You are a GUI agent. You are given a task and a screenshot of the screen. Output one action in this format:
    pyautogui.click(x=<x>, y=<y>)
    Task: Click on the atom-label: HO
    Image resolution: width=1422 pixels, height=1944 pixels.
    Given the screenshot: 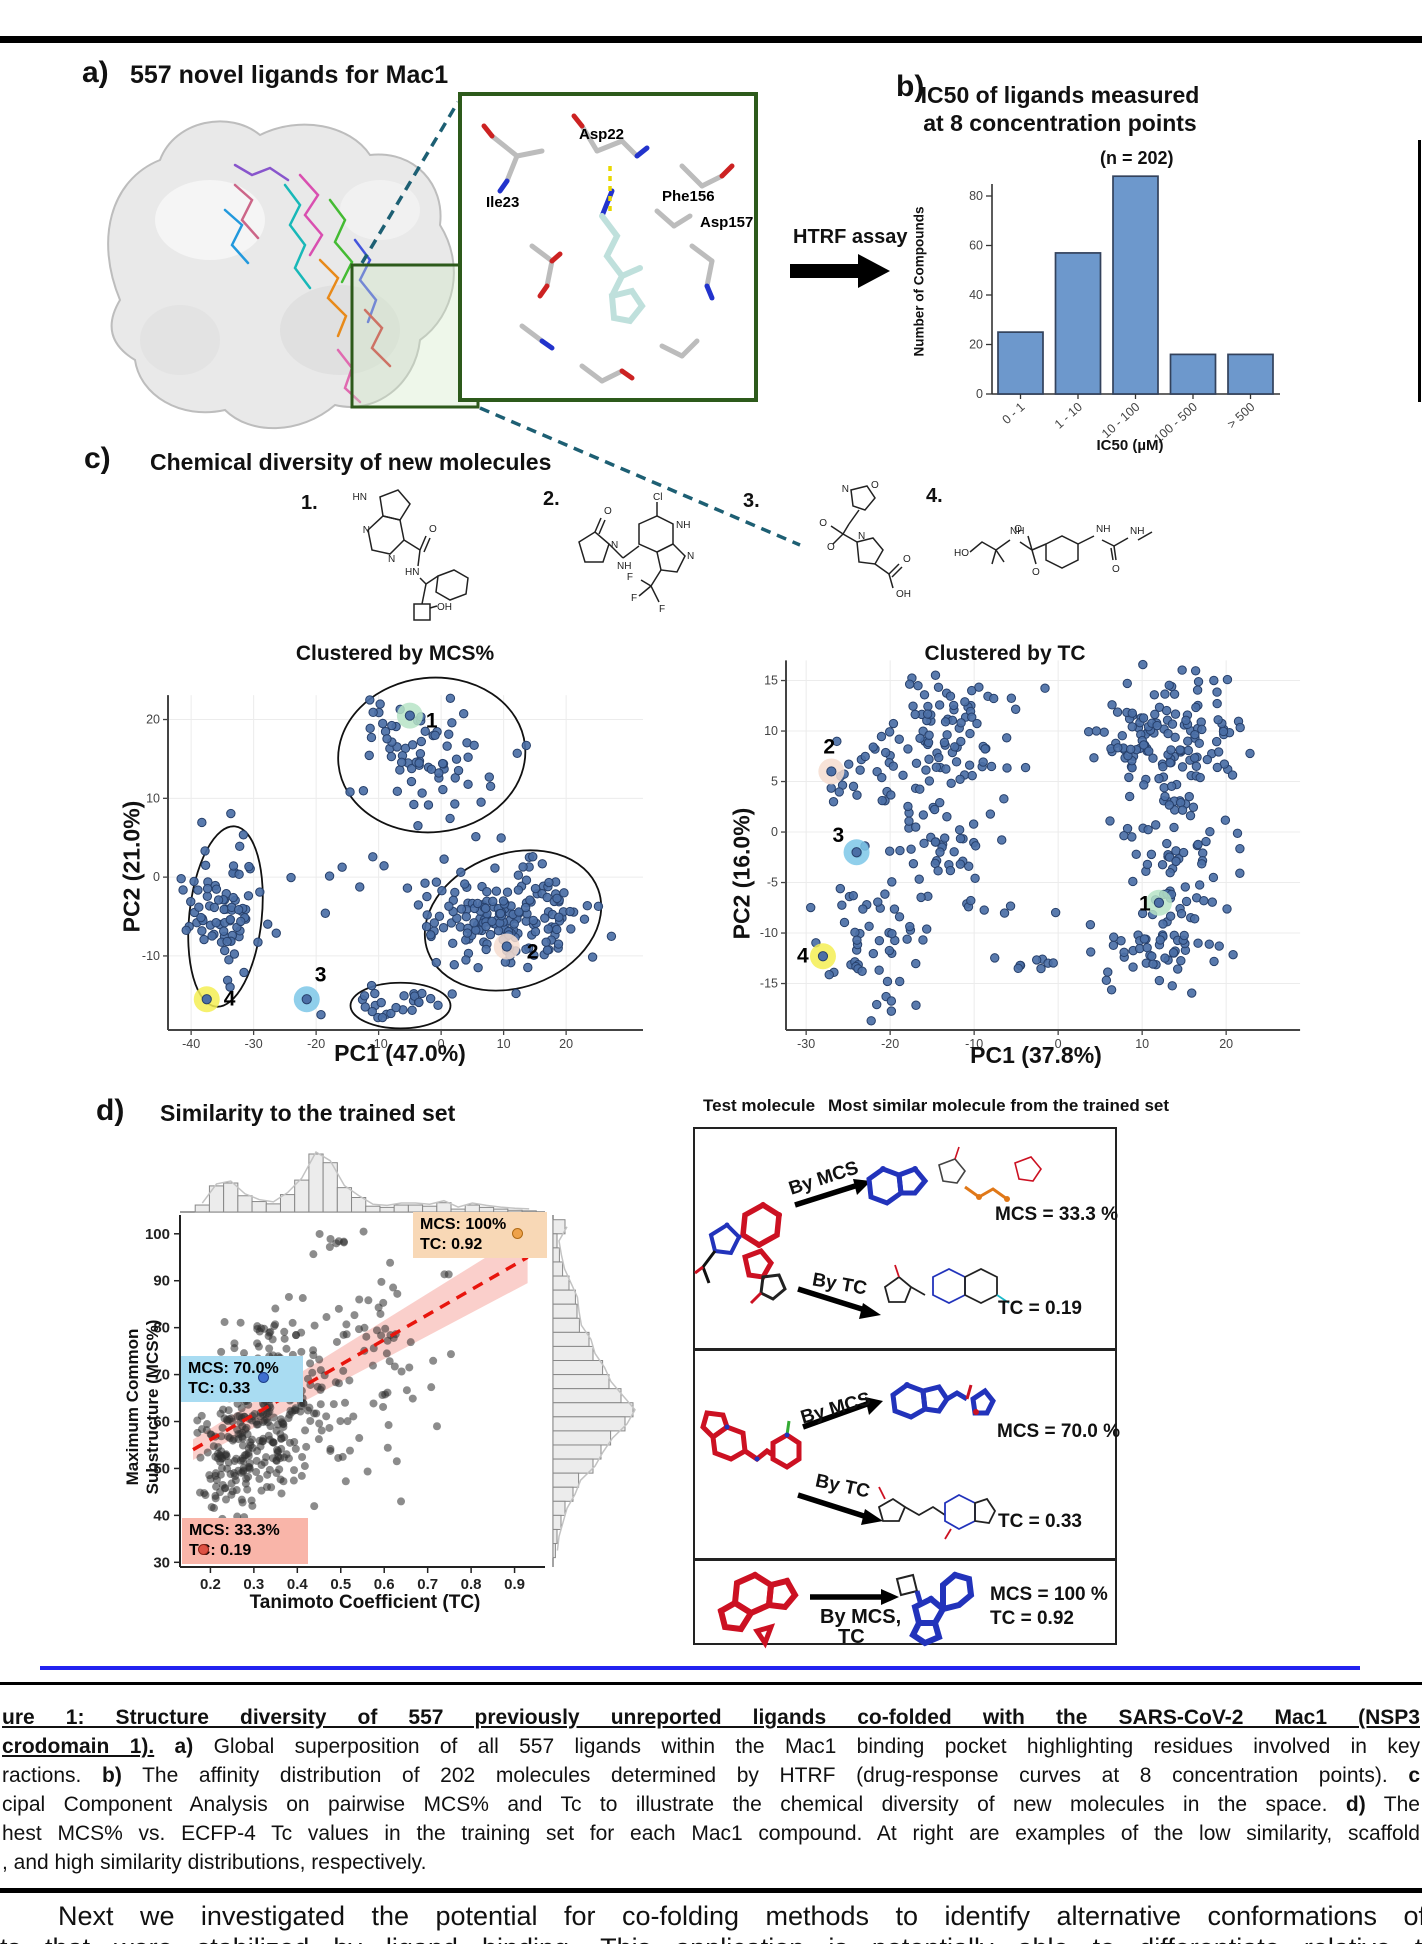 What is the action you would take?
    pyautogui.click(x=961, y=553)
    